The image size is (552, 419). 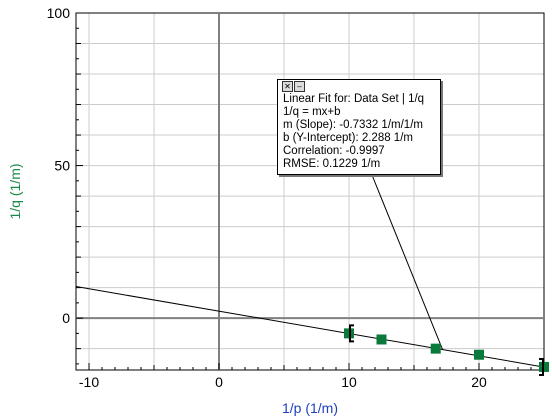 I want to click on fit-slope: m (Slope): -0.7332 1/m/1/m, so click(x=353, y=125).